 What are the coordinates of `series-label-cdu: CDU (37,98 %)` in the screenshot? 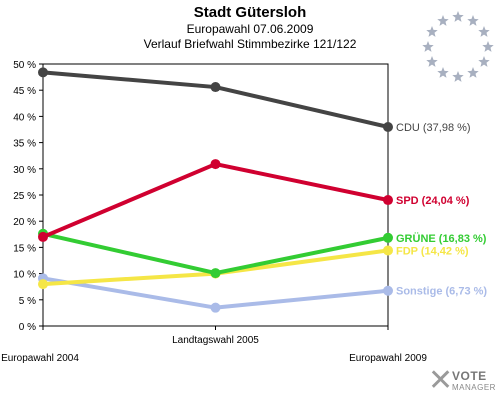 It's located at (433, 128).